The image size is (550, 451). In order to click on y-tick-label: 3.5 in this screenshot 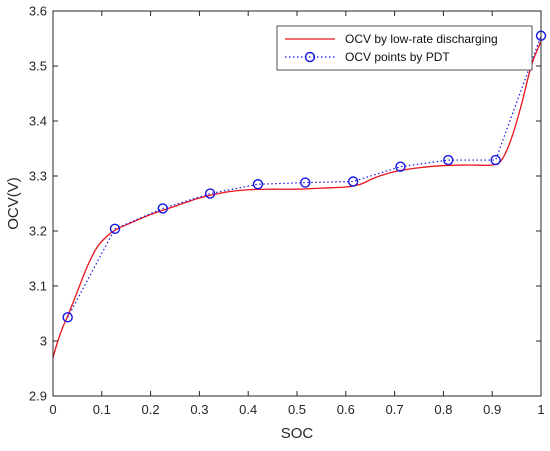, I will do `click(38, 66)`.